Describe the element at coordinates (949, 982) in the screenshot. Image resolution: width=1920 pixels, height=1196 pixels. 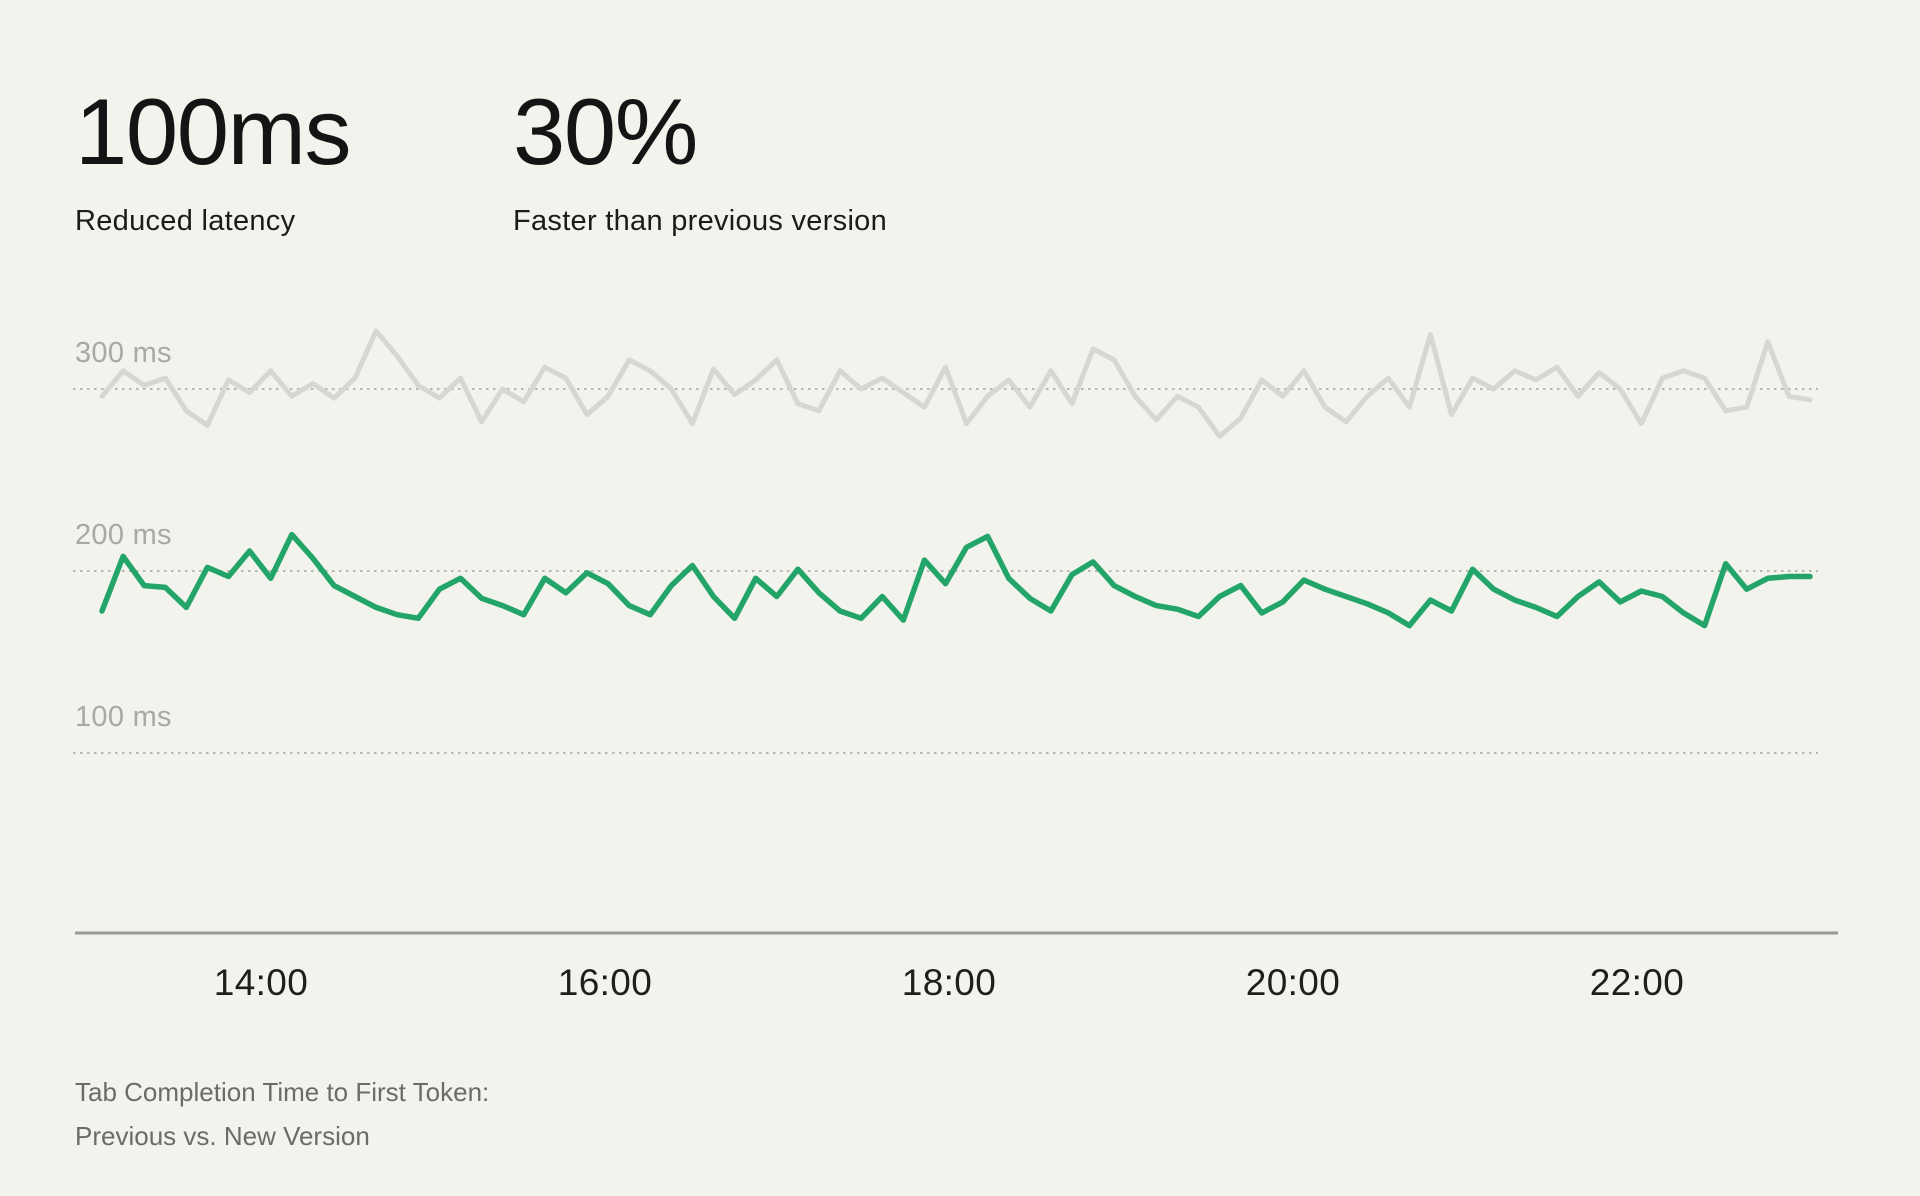
I see `x-tick-label: 18:00` at that location.